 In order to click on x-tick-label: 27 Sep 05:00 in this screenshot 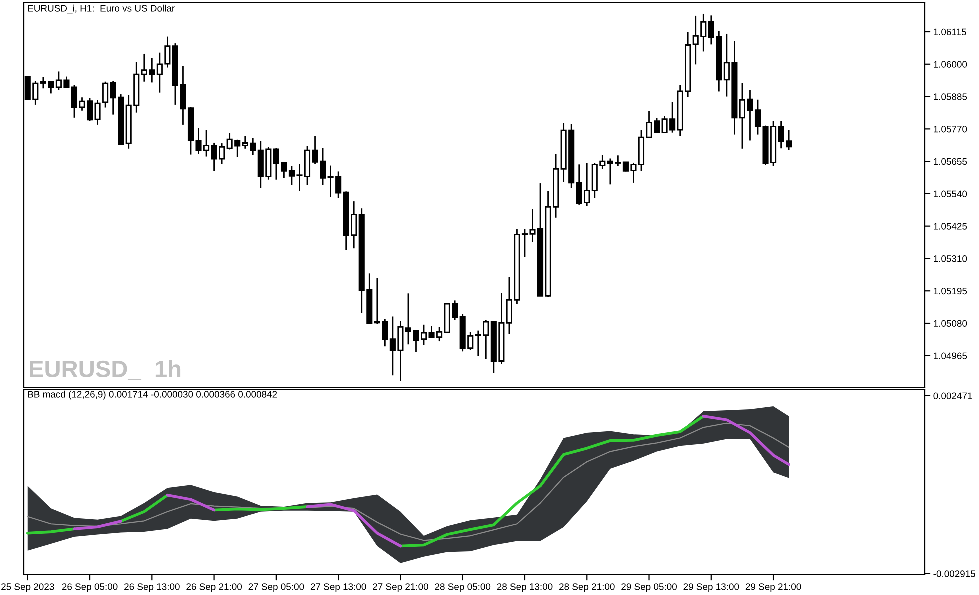, I will do `click(276, 588)`.